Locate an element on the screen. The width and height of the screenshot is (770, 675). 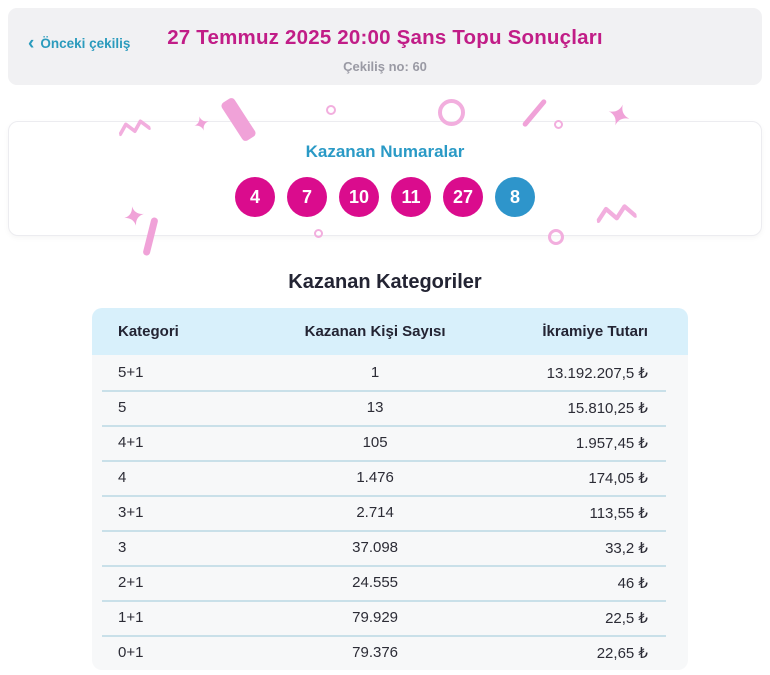
previous-draw-link: ‹ Önceki çekiliş is located at coordinates (79, 43).